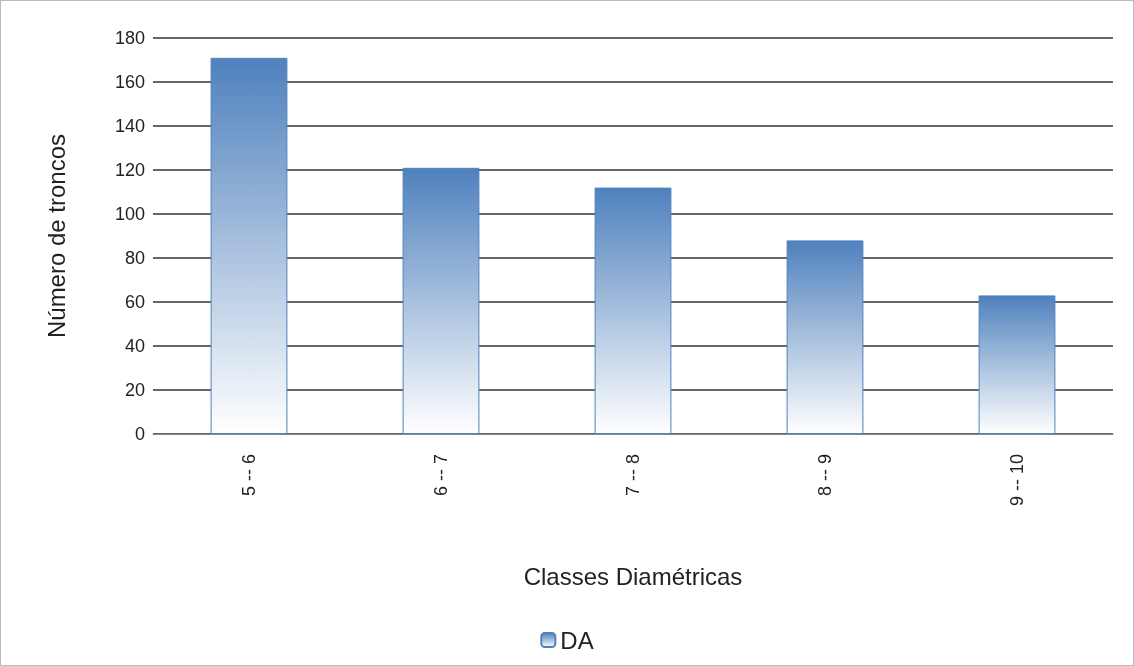  Describe the element at coordinates (56, 236) in the screenshot. I see `y-axis-title: Número de troncos` at that location.